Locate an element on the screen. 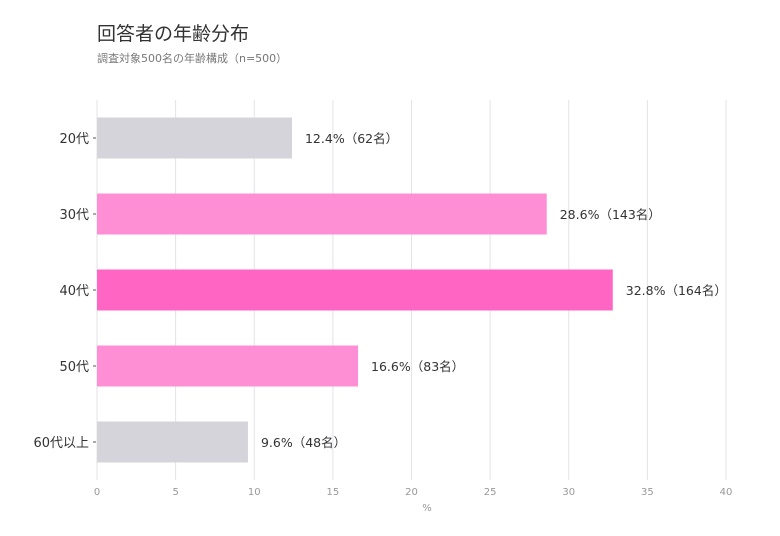  y-tick-label: 40代 is located at coordinates (74, 291).